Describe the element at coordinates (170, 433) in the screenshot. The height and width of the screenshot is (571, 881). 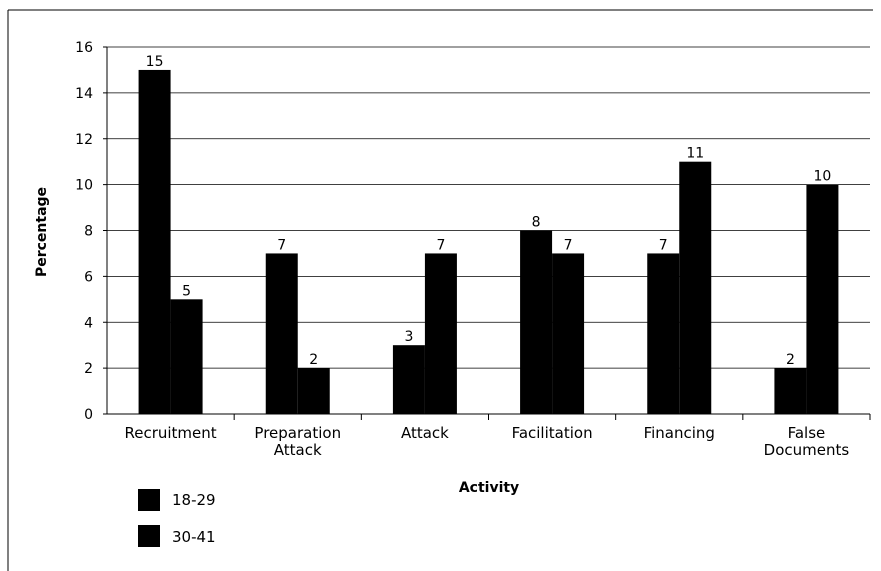
I see `category-label-0-0: Recruitment` at that location.